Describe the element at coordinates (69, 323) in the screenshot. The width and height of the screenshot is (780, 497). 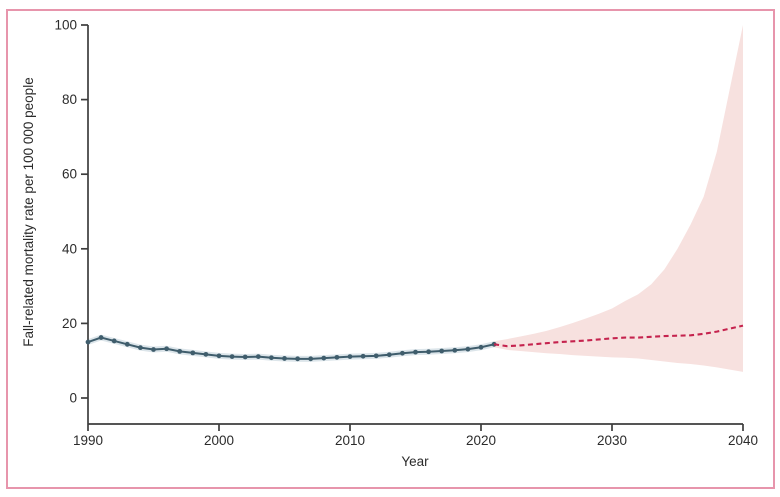
I see `y-tick-label: 20` at that location.